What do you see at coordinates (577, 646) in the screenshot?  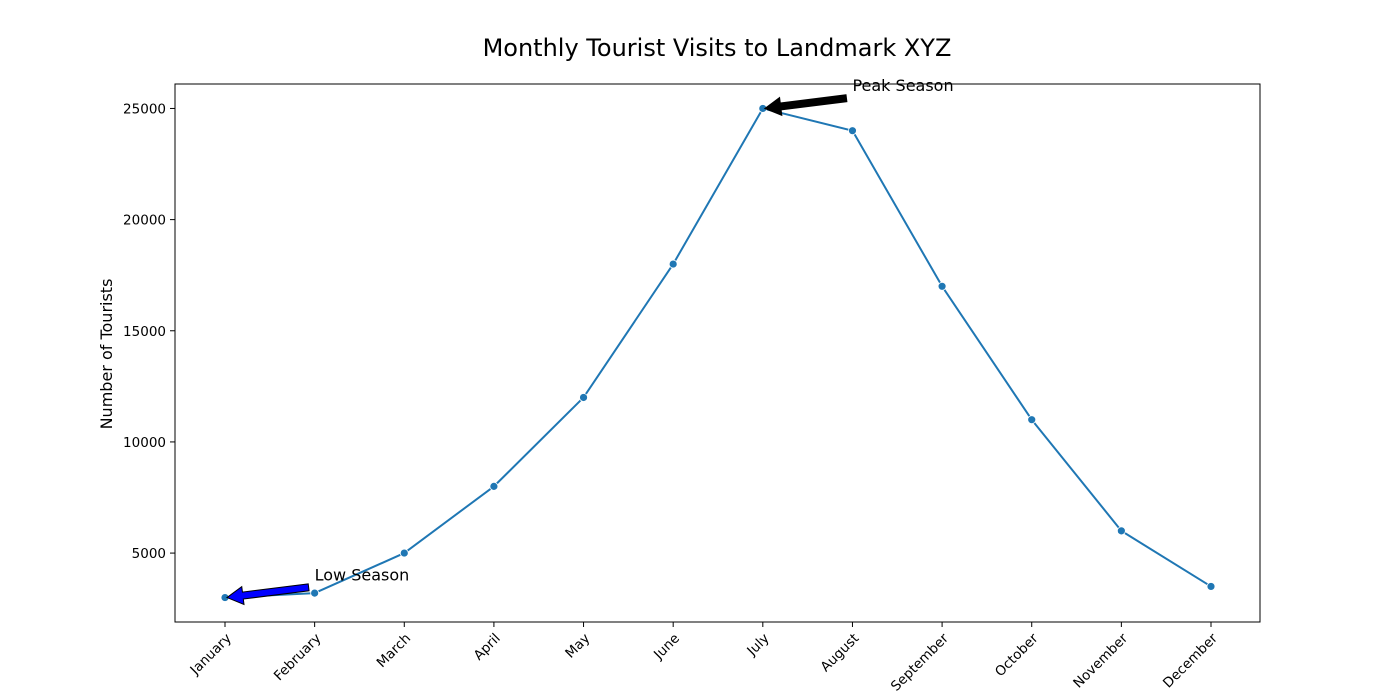 I see `x-tick-label: May` at bounding box center [577, 646].